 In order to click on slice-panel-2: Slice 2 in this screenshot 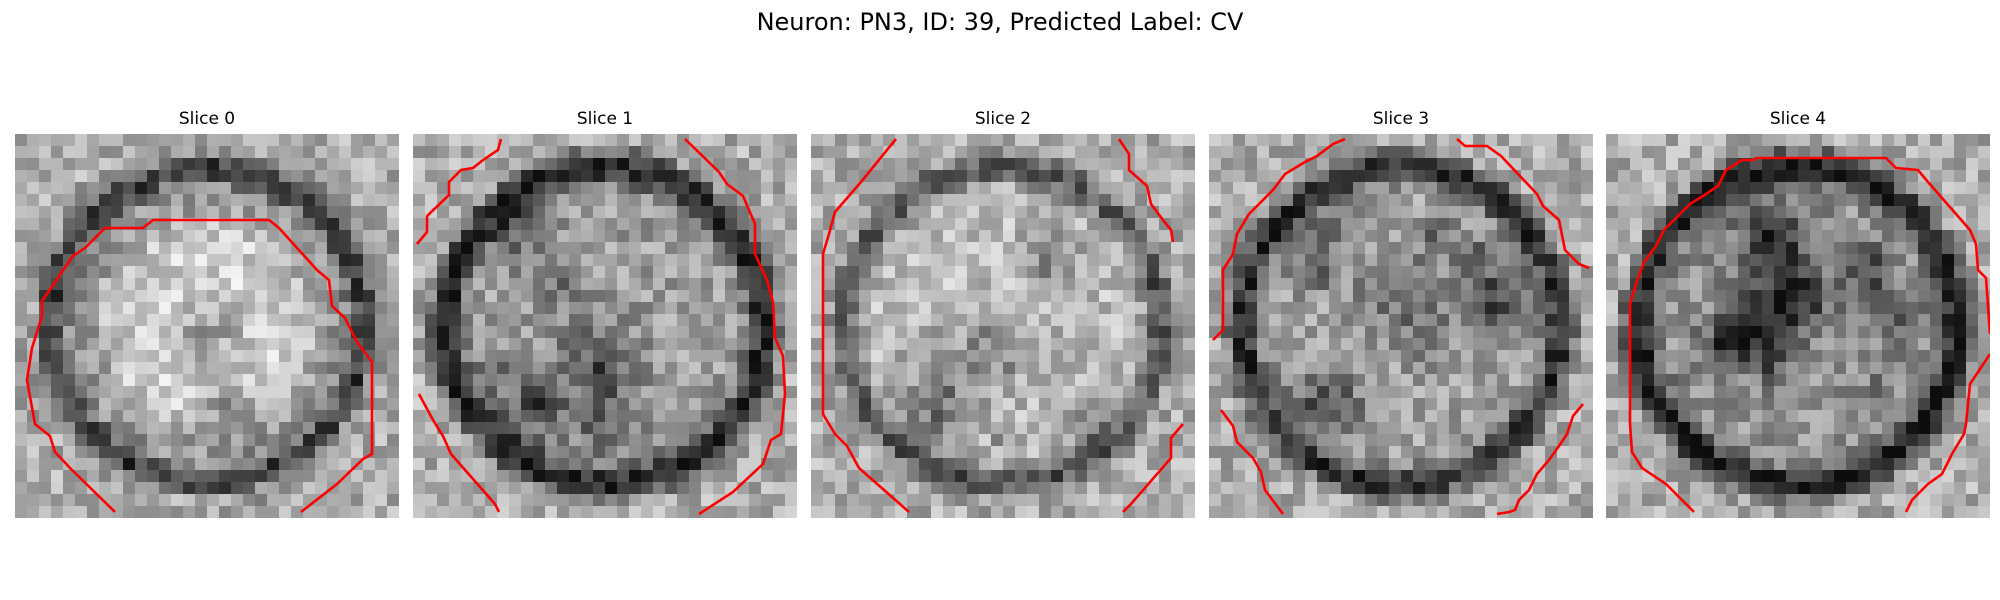, I will do `click(1003, 313)`.